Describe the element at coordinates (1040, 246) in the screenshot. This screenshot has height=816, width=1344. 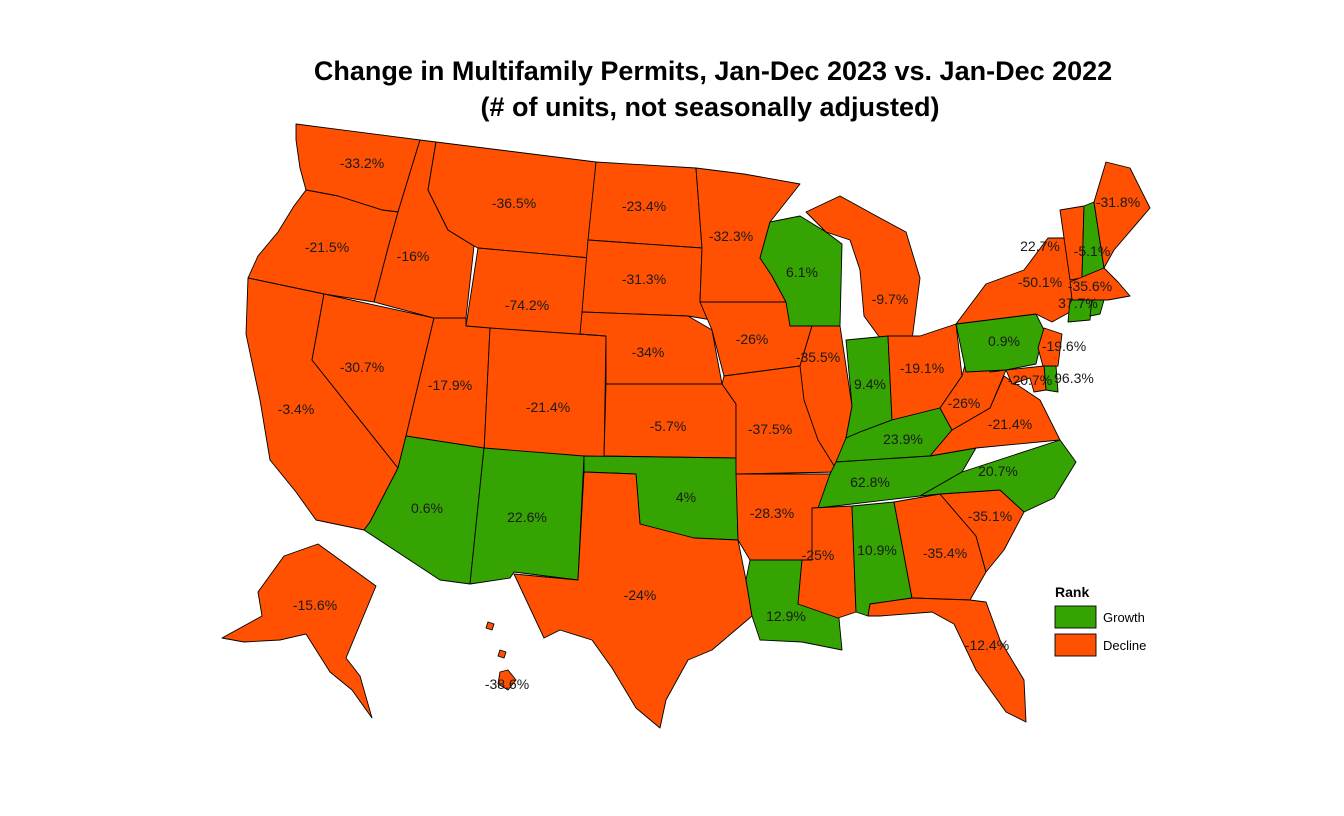
I see `state-label-vt: 22.7%` at that location.